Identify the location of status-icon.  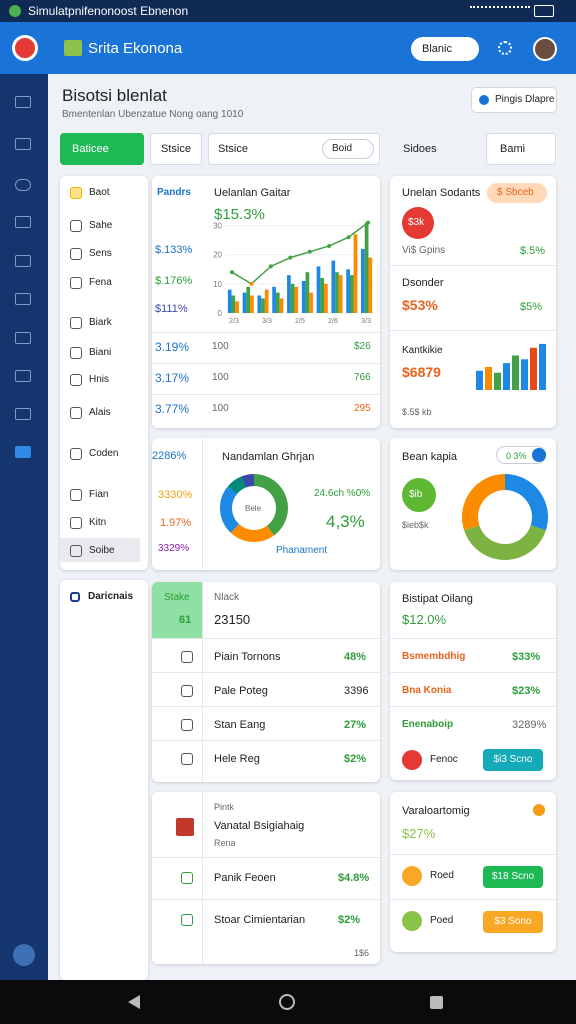
(15, 11).